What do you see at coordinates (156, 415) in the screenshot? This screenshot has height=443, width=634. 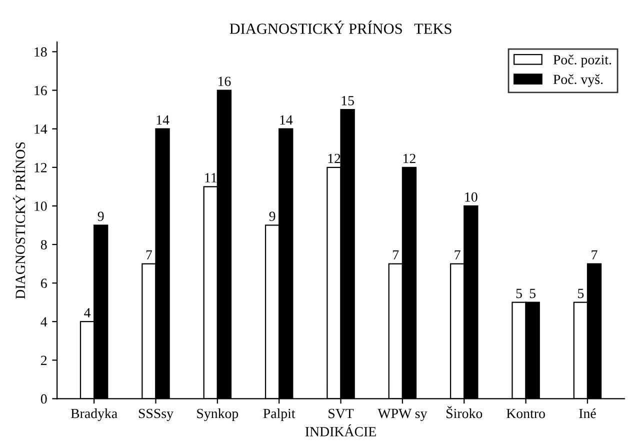 I see `x-tick-label: SSSsy` at bounding box center [156, 415].